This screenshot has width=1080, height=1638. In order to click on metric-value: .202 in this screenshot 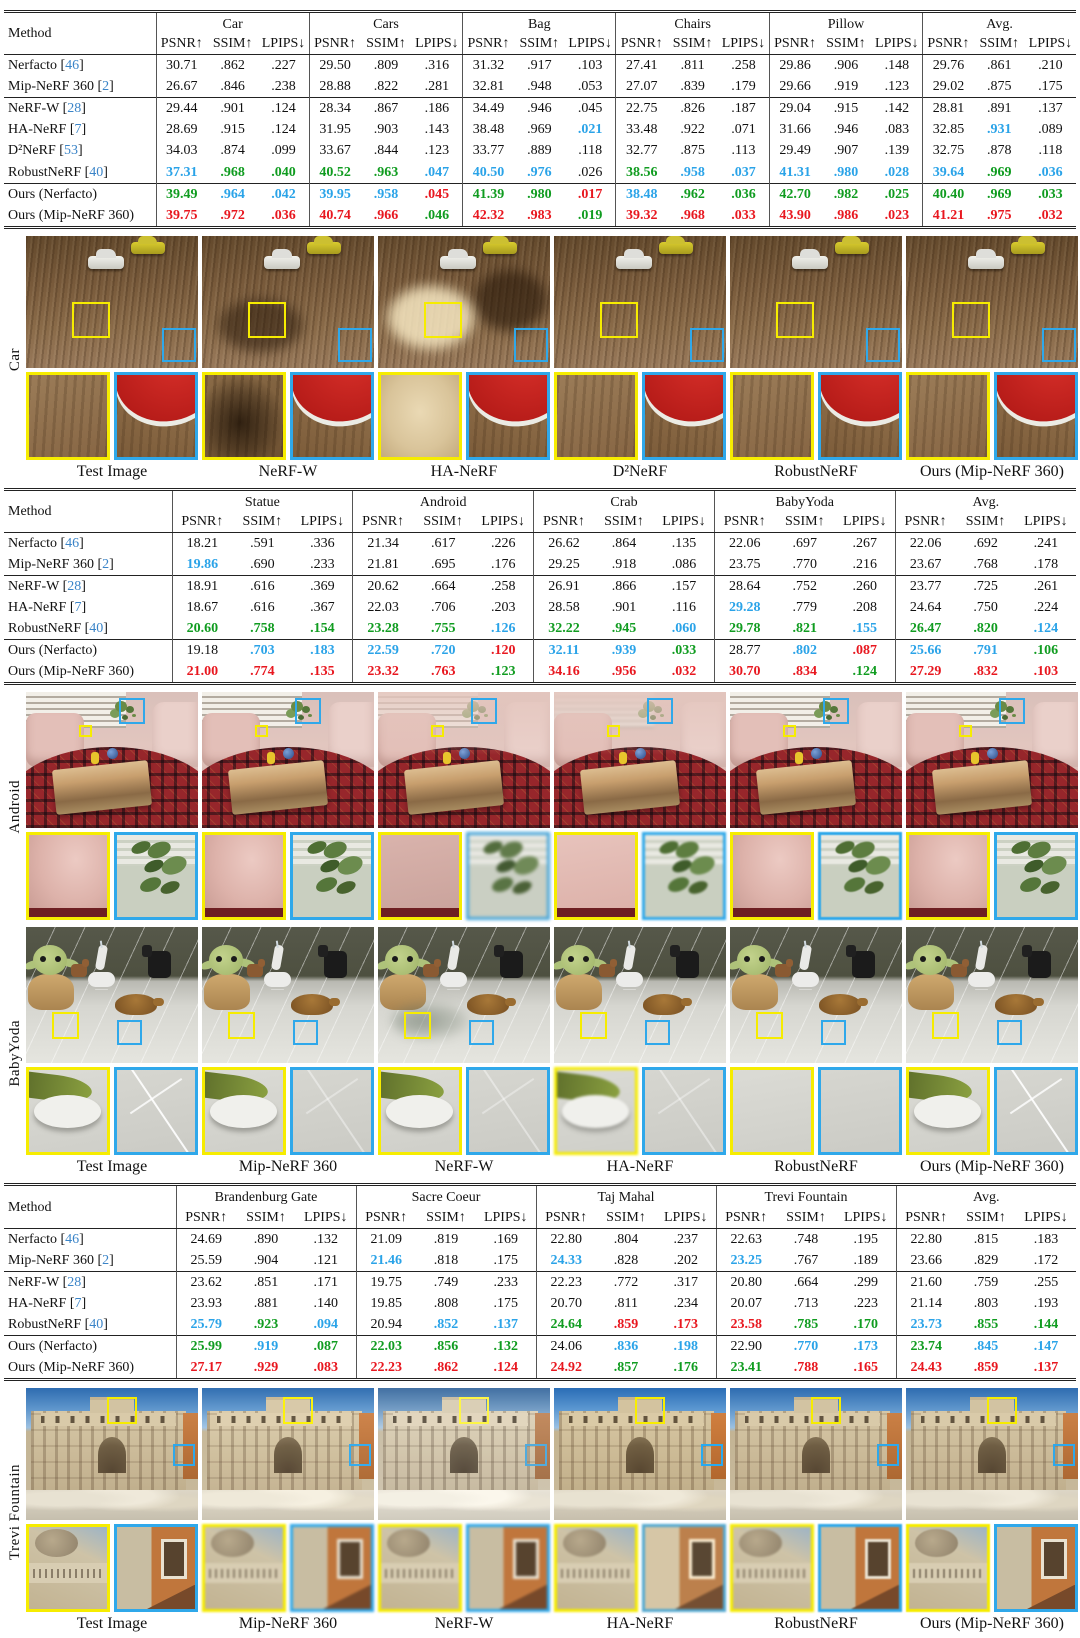, I will do `click(686, 1260)`.